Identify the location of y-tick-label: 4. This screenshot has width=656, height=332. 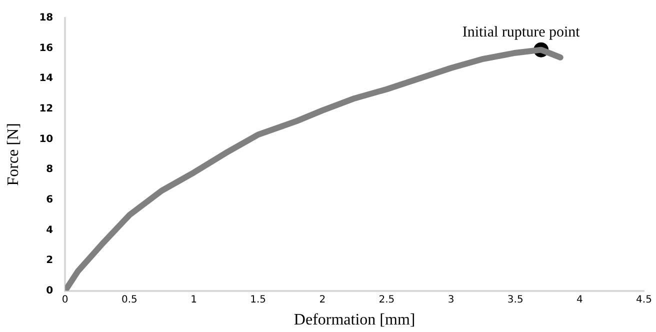
(50, 230).